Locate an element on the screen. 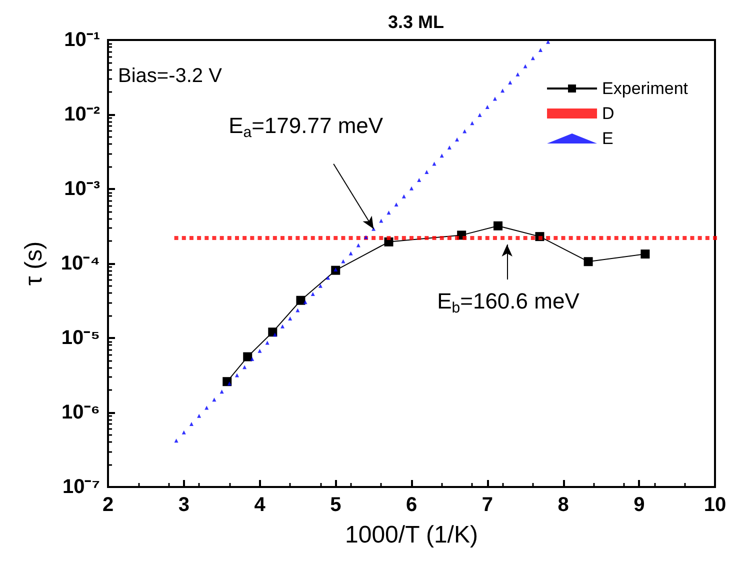 The image size is (733, 571). y-tick-label: 10⁻⁶ is located at coordinates (81, 413).